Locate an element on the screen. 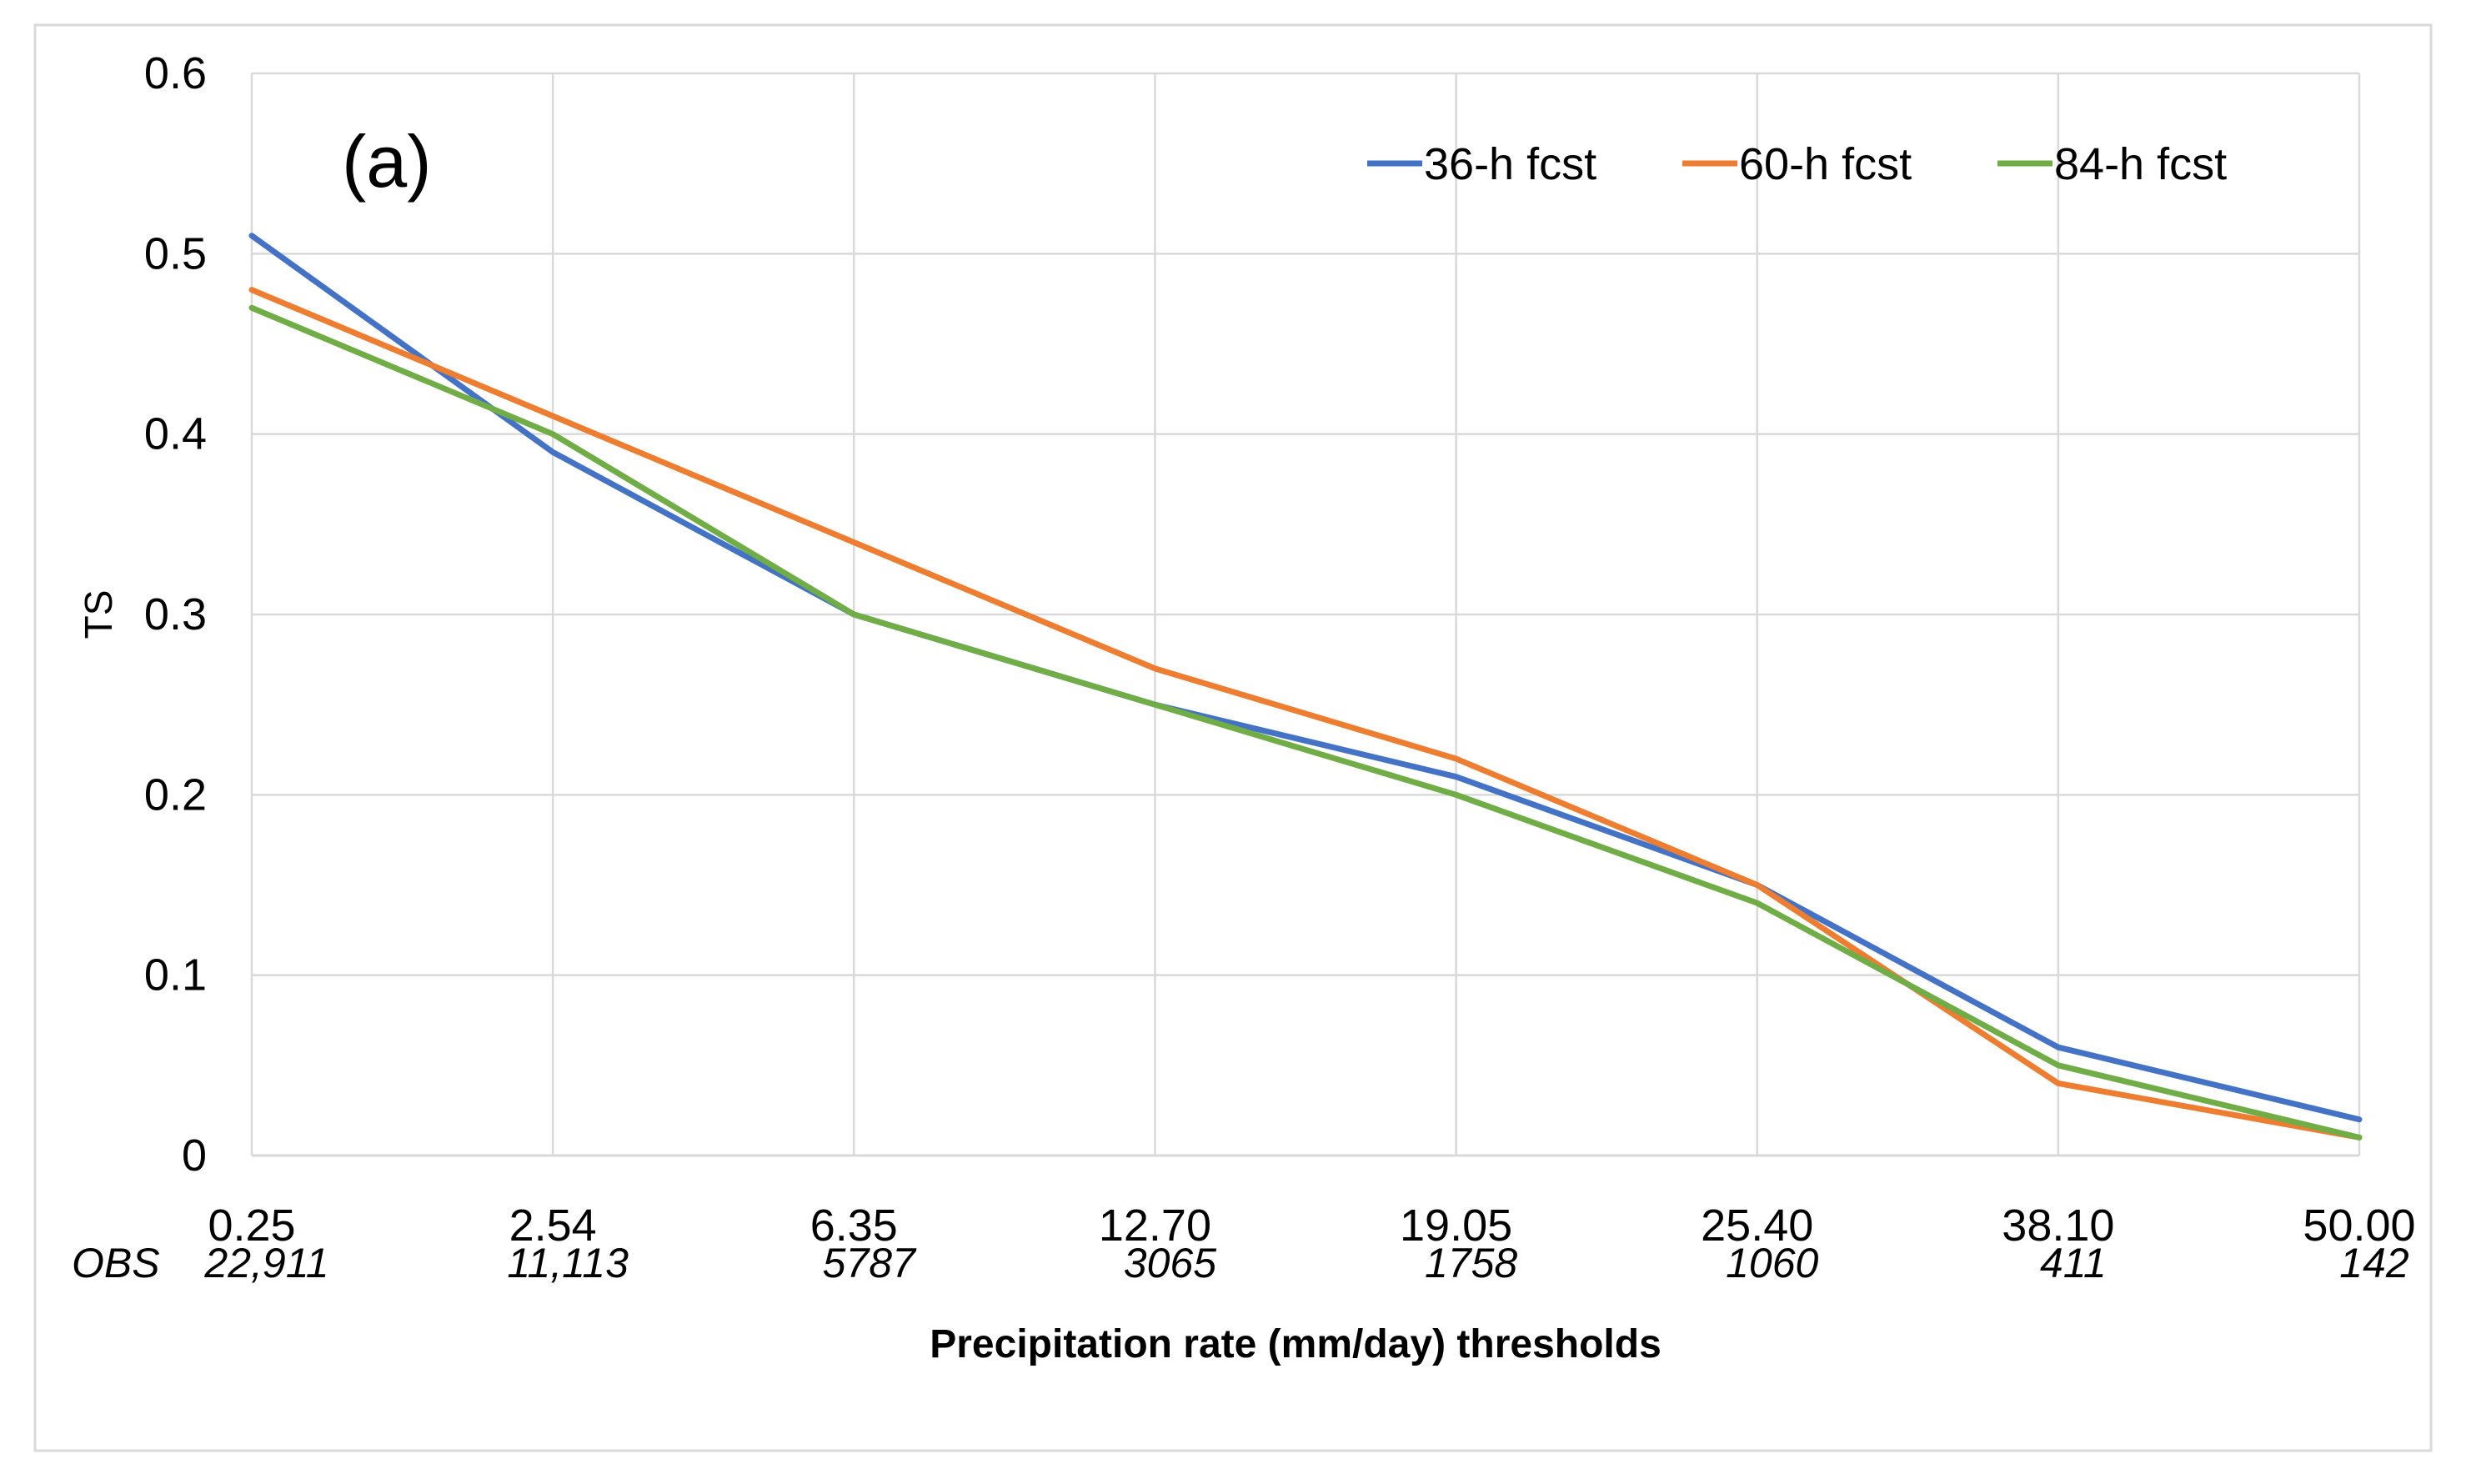  legend: 36-h fcst 60-h fcst 84-h fcst is located at coordinates (1797, 164).